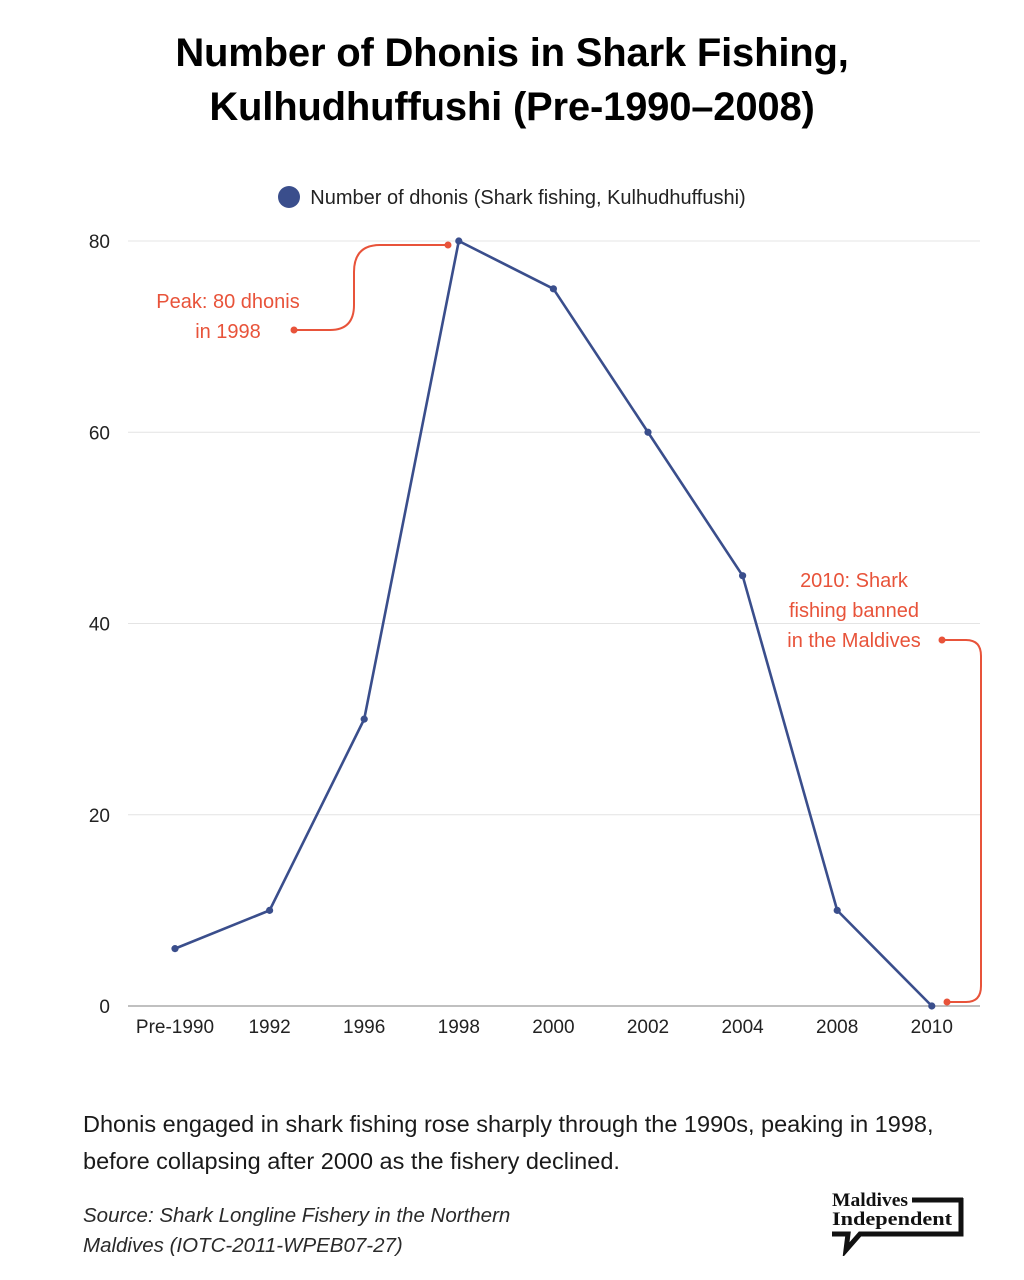 The image size is (1024, 1280). What do you see at coordinates (870, 1200) in the screenshot?
I see `logo-line-1: Maldives` at bounding box center [870, 1200].